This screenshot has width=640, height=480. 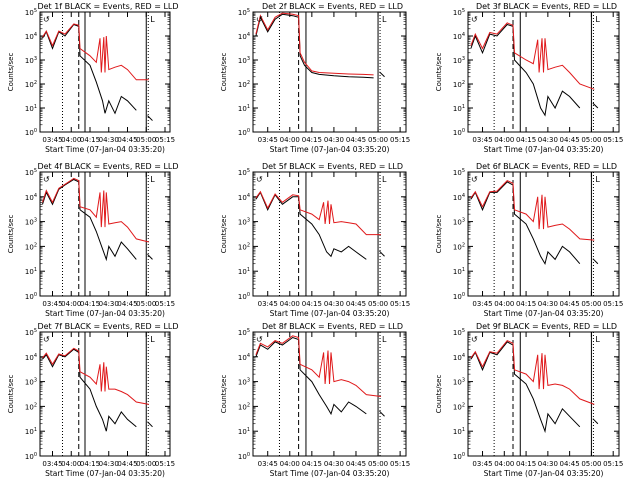 What do you see at coordinates (259, 179) in the screenshot?
I see `panel-5-corner-marker: ↺` at bounding box center [259, 179].